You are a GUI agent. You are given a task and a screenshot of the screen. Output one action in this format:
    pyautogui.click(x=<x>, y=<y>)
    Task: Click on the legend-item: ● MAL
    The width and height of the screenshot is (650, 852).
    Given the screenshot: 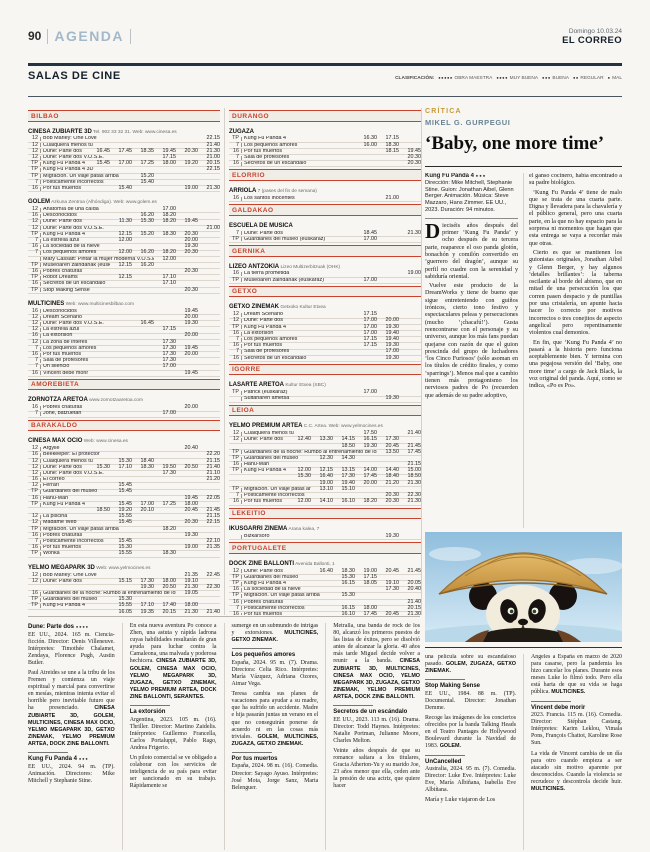 What is the action you would take?
    pyautogui.click(x=614, y=78)
    